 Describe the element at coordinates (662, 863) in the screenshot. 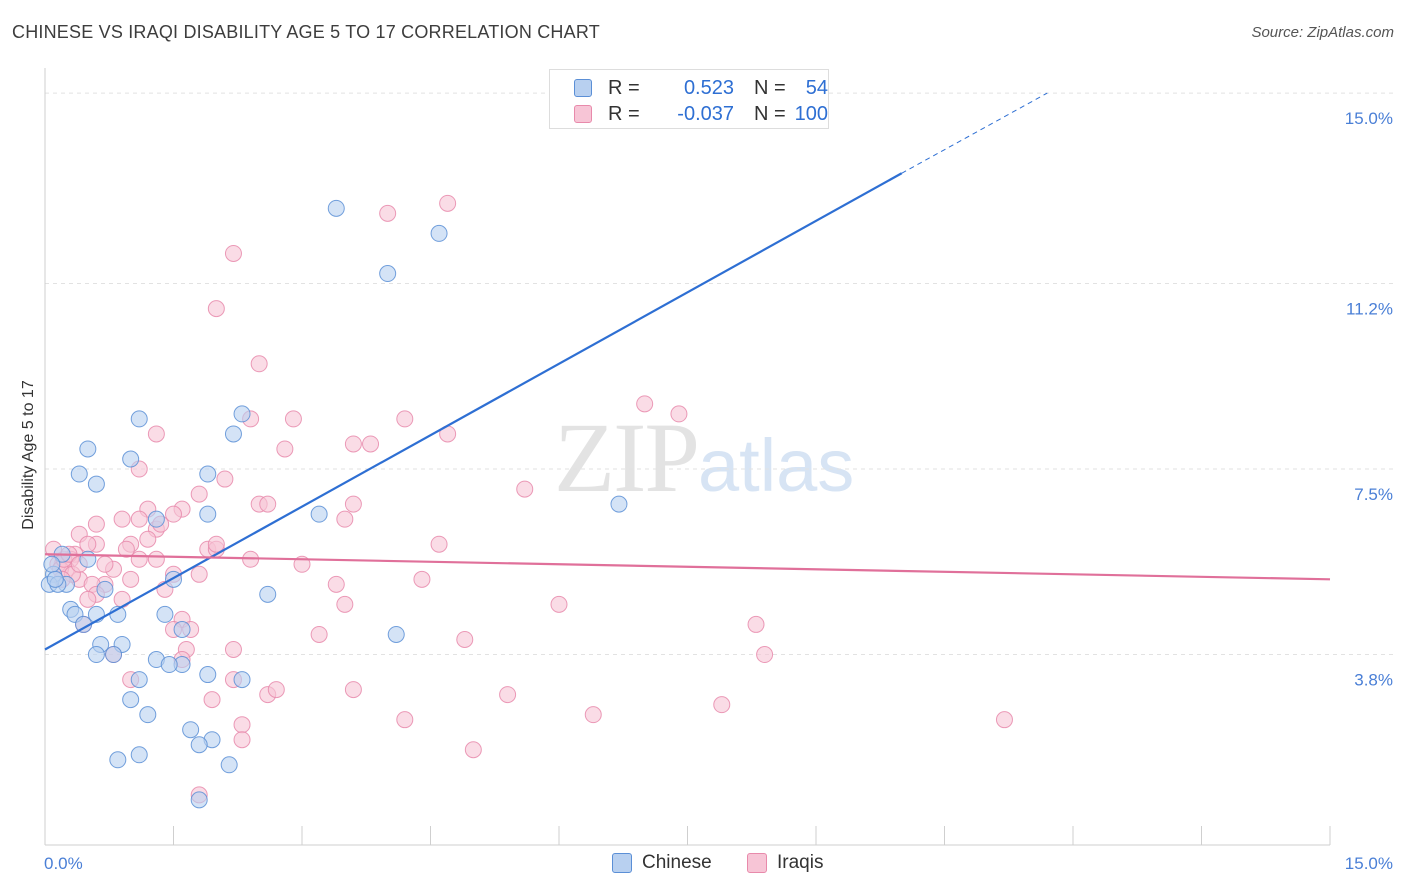

I see `legend-item-chinese: Chinese` at that location.